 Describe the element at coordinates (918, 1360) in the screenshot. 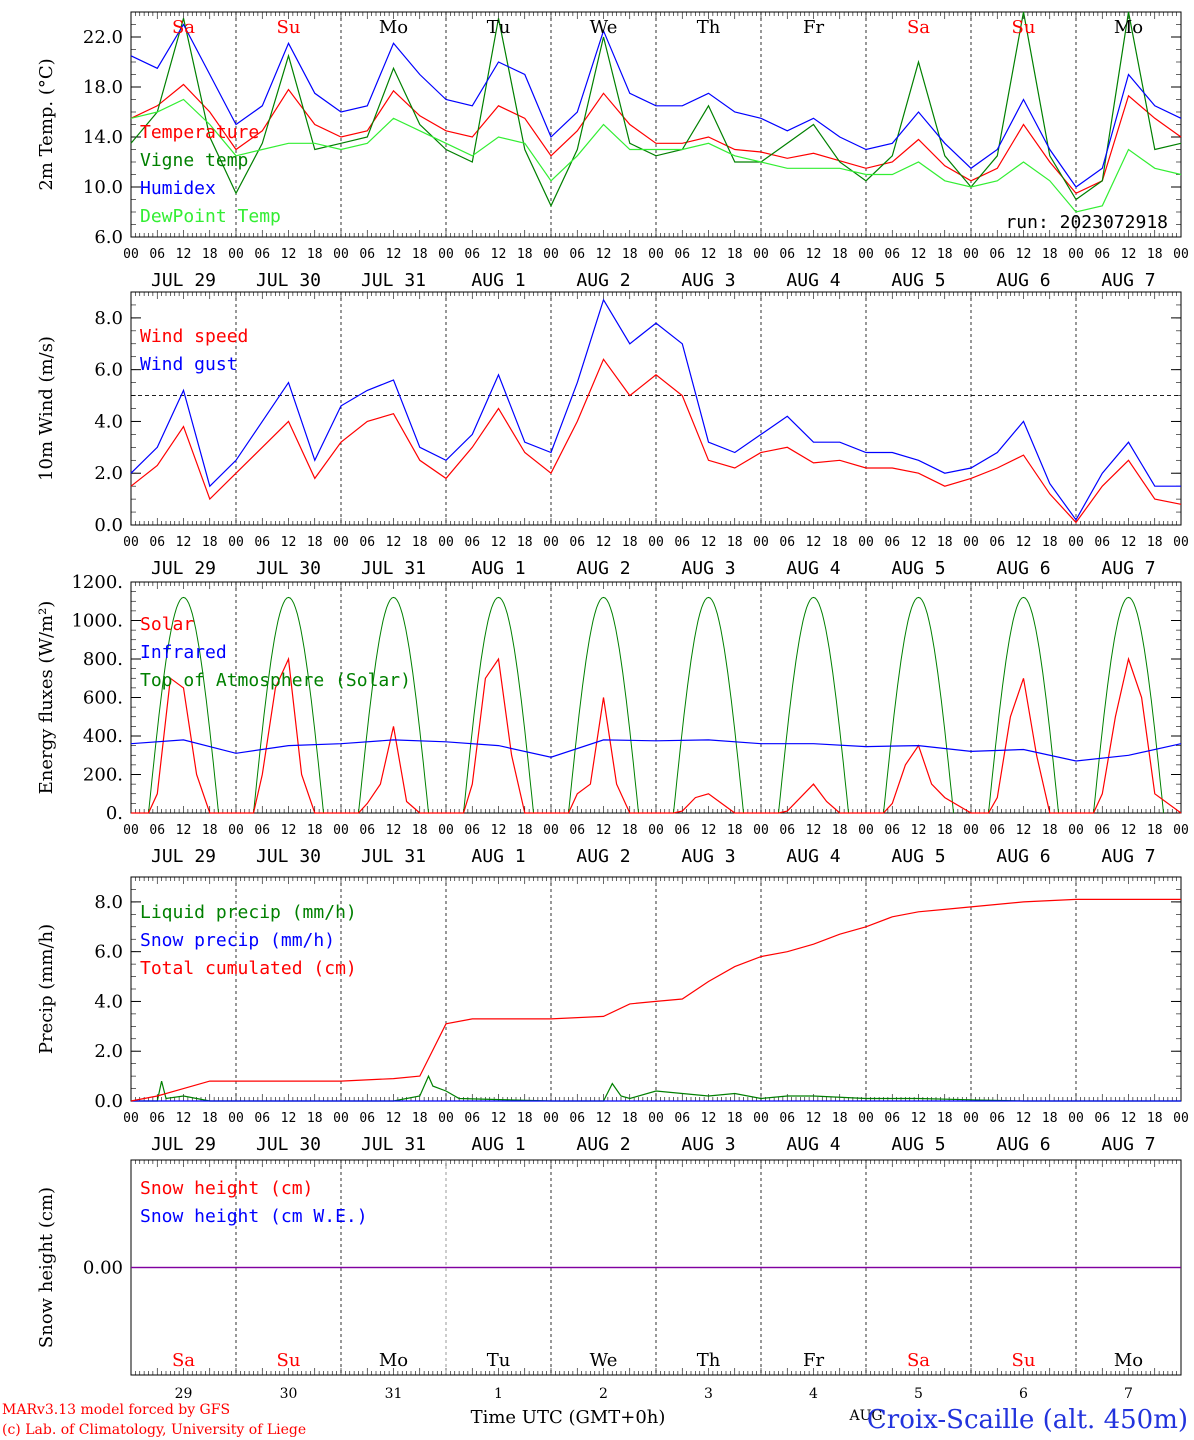

I see `day-name: Sa` at that location.